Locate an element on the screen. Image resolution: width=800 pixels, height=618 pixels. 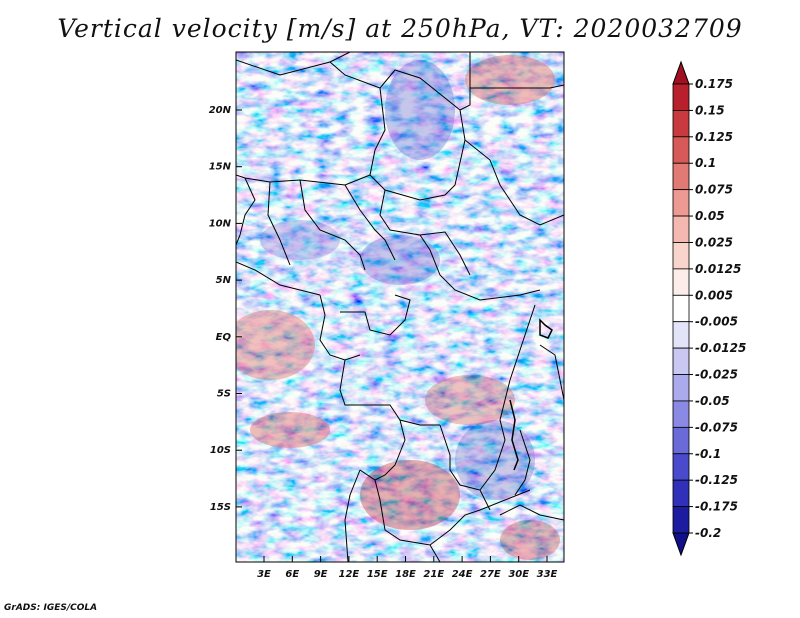
lon-tick-label: 21E is located at coordinates (433, 574).